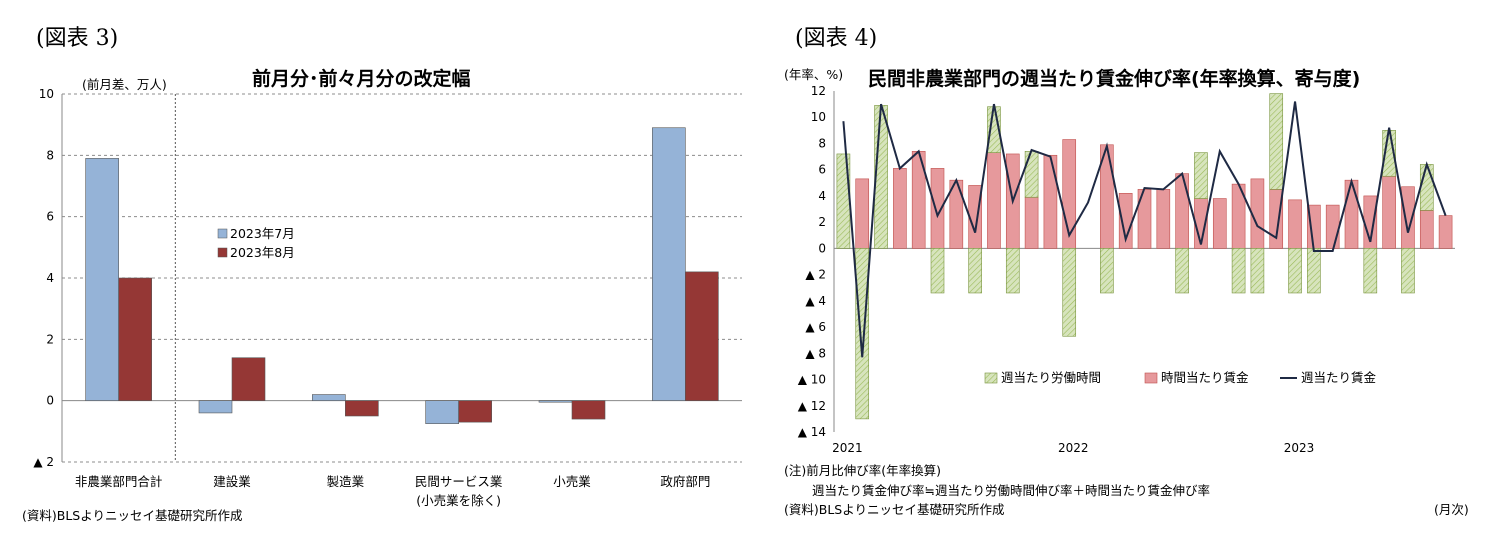  I want to click on fig4-ytick-label: 8, so click(822, 143).